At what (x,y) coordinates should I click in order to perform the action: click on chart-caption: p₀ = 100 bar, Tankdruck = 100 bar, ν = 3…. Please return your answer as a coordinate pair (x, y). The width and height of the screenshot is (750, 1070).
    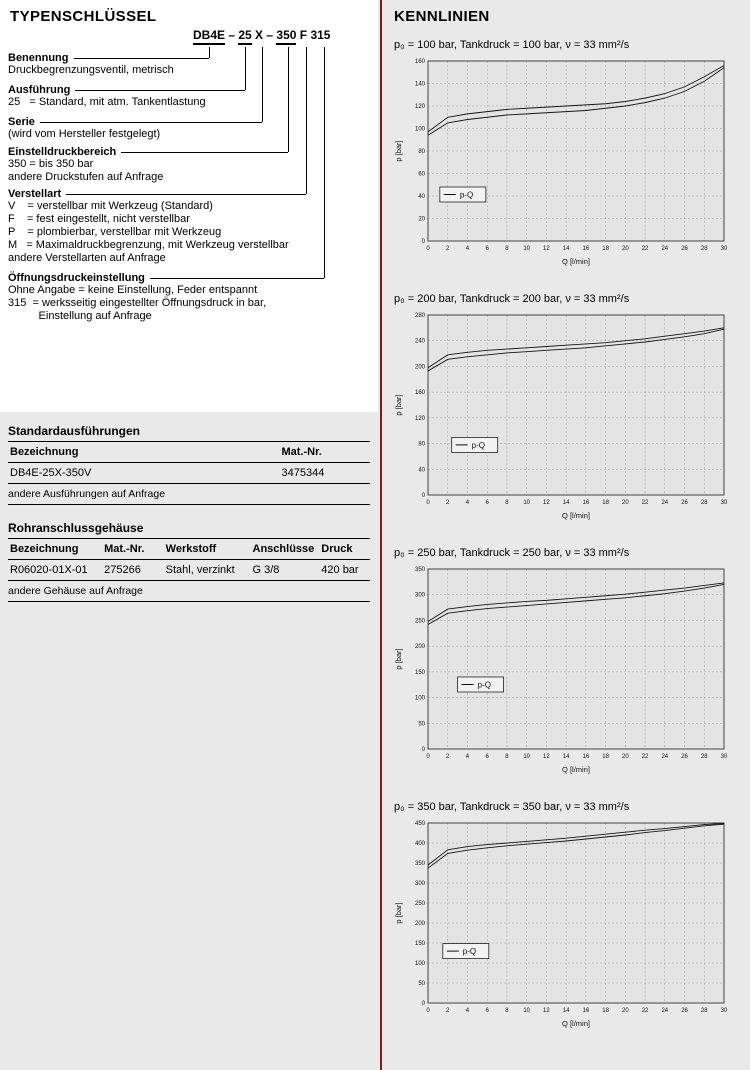
    Looking at the image, I should click on (512, 45).